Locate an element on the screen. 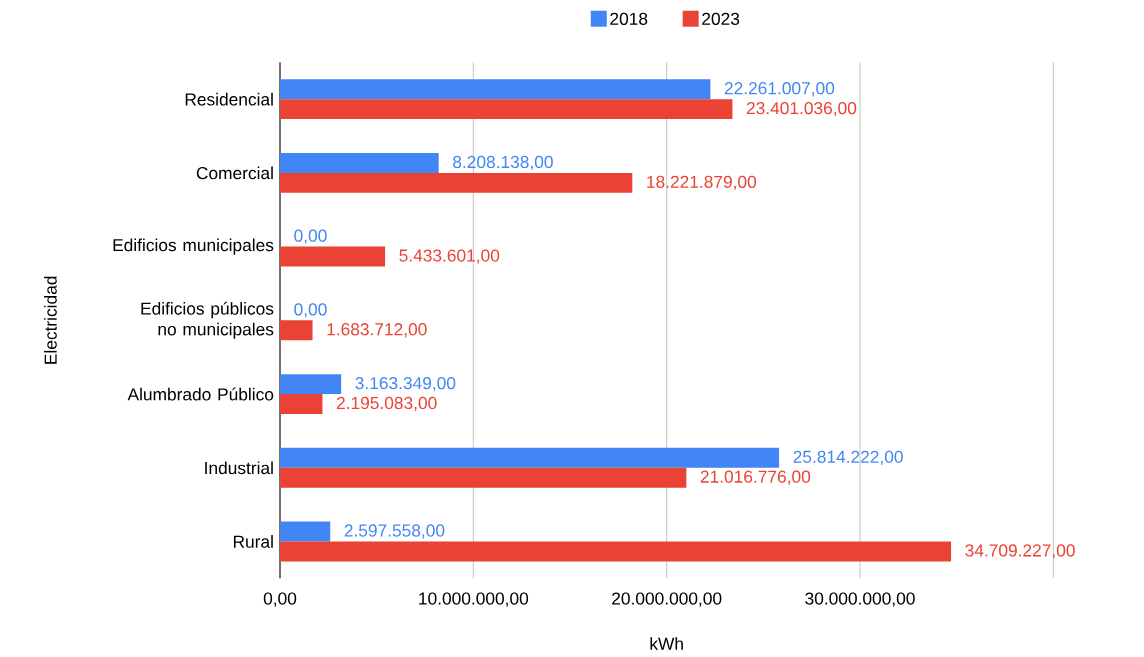  x-tick-label: 30.000.000,00 is located at coordinates (860, 599).